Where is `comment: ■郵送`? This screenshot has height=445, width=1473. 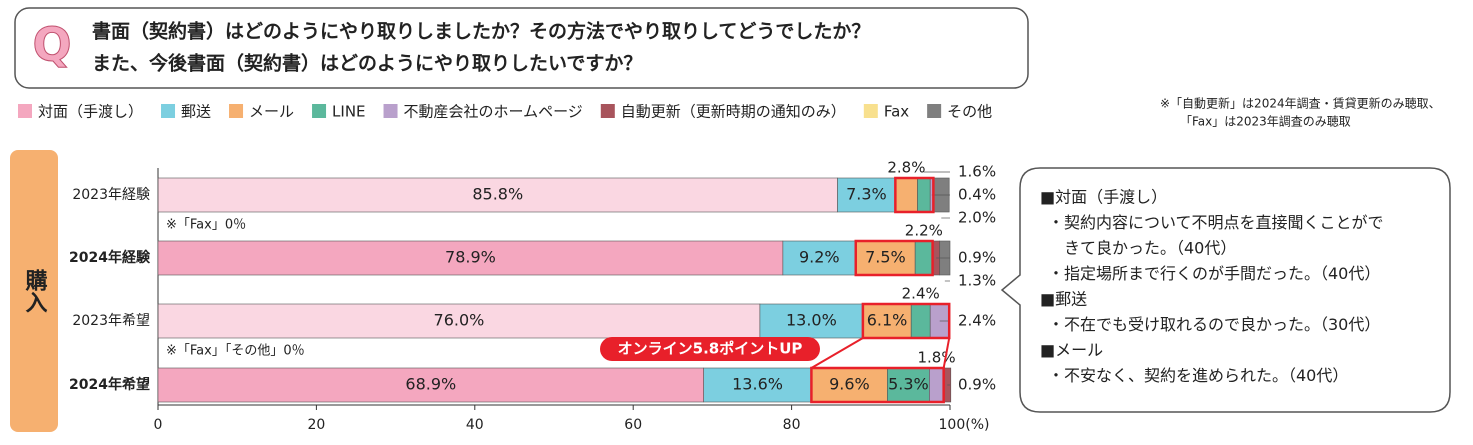
comment: ■郵送 is located at coordinates (1063, 299).